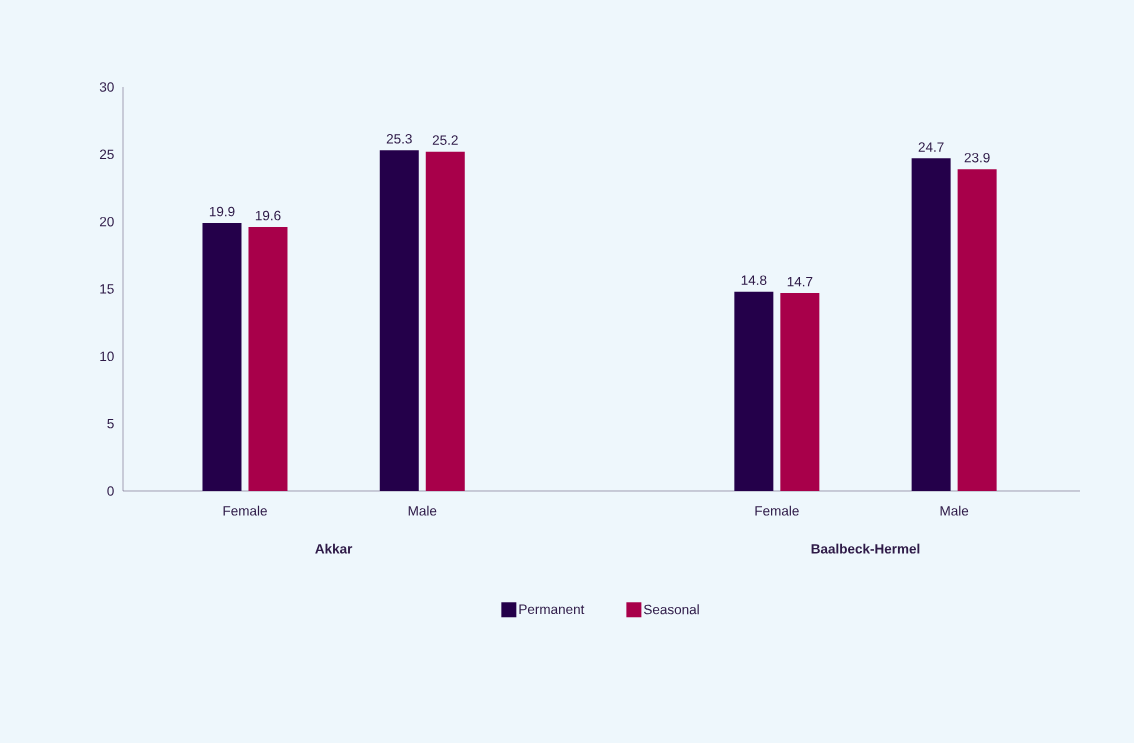 This screenshot has height=743, width=1134. Describe the element at coordinates (110, 423) in the screenshot. I see `y-tick-label: 5` at that location.